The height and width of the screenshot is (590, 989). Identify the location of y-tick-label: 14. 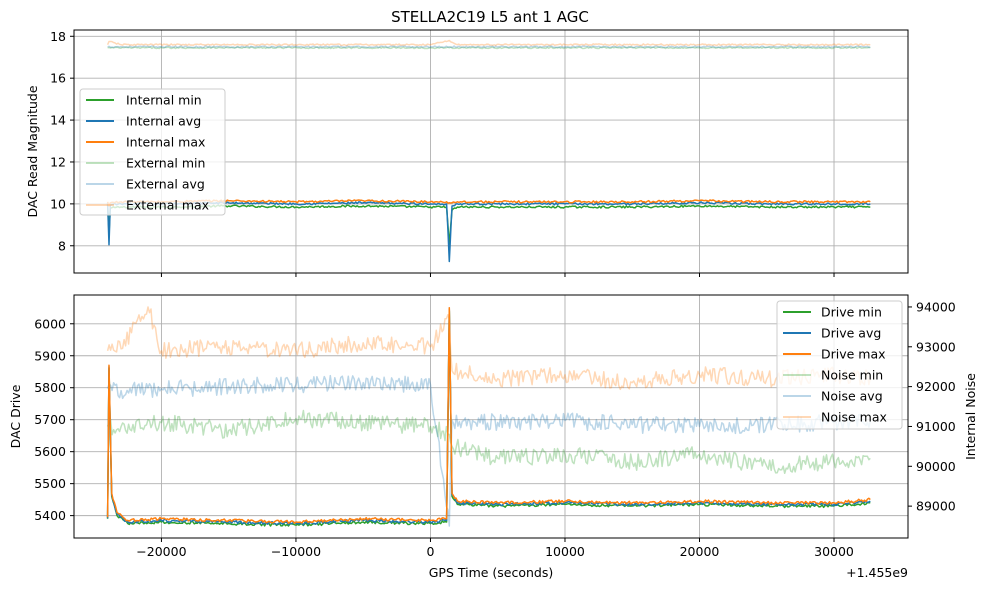
(58, 120).